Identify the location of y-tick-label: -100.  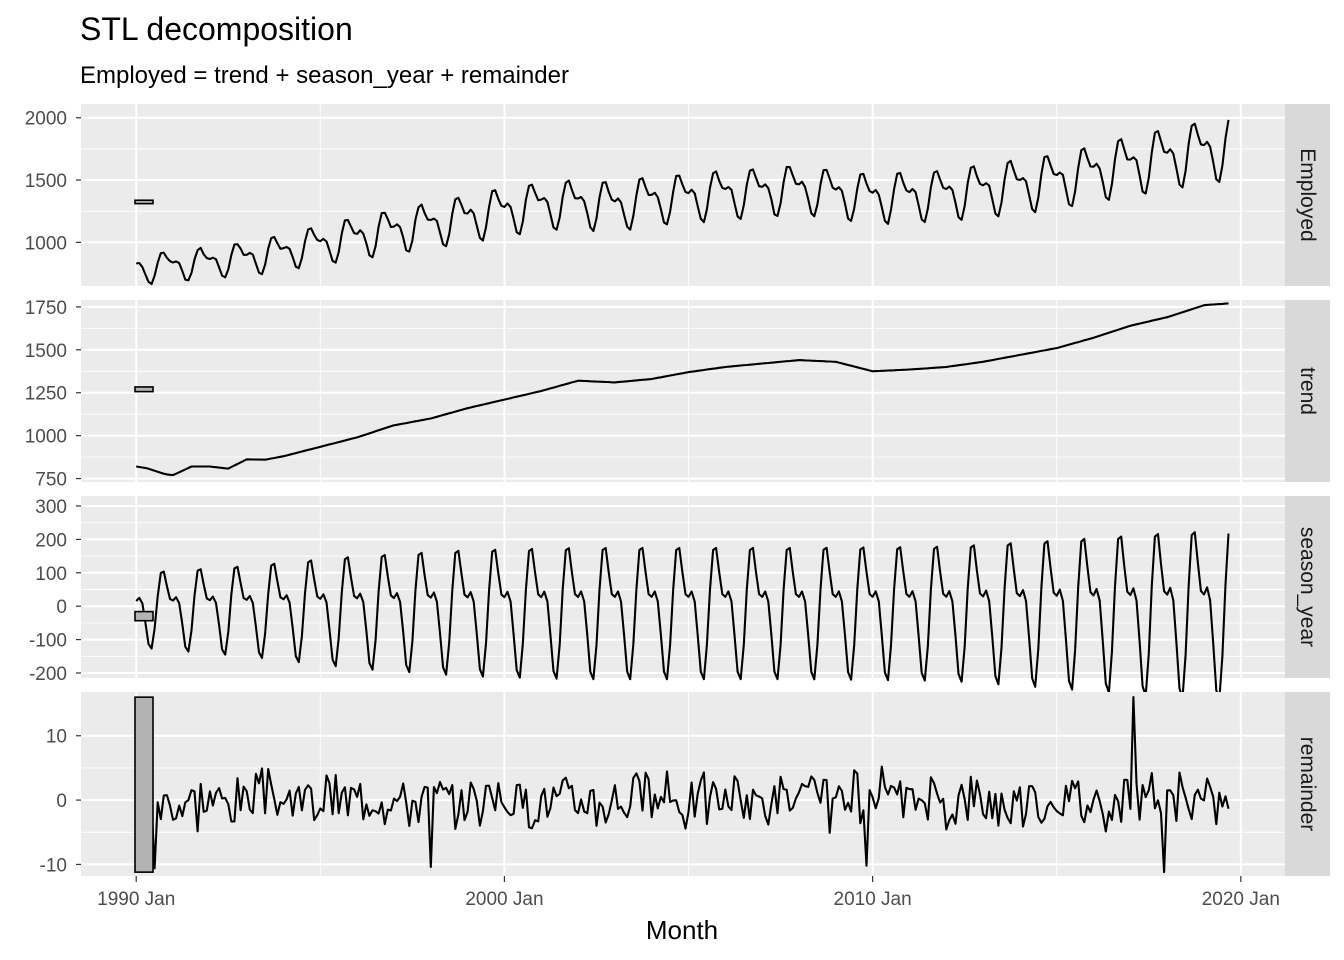
(48, 641).